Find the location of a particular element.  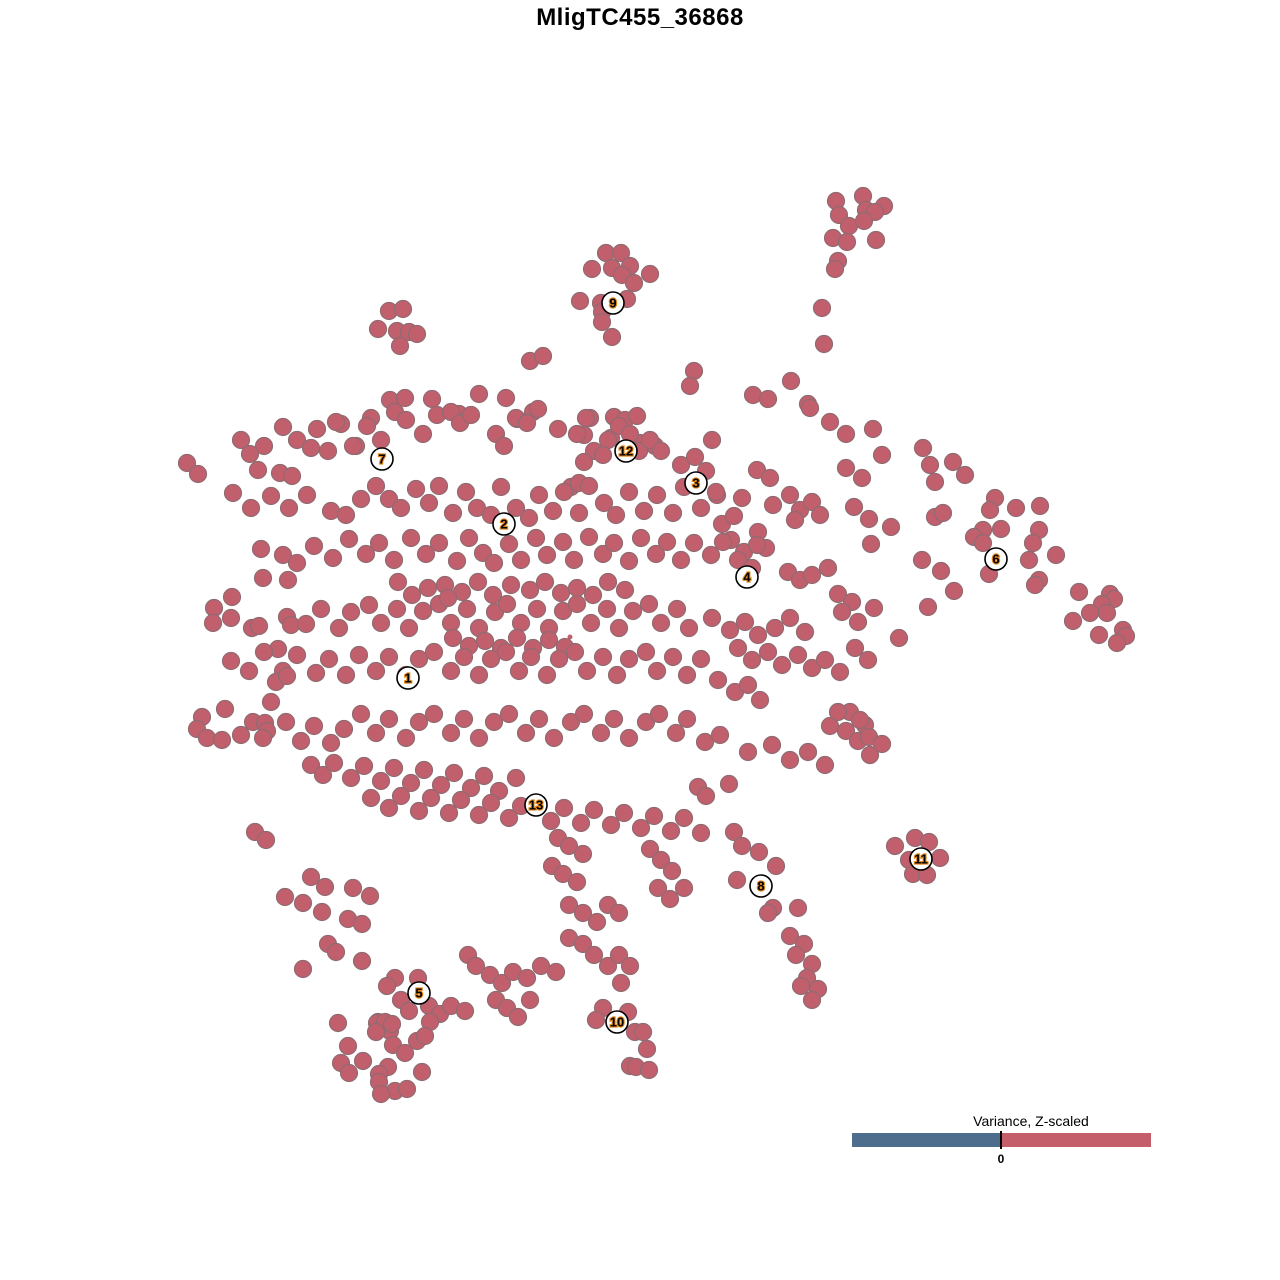

legend-title: Variance, Z-scaled is located at coordinates (1031, 1121).